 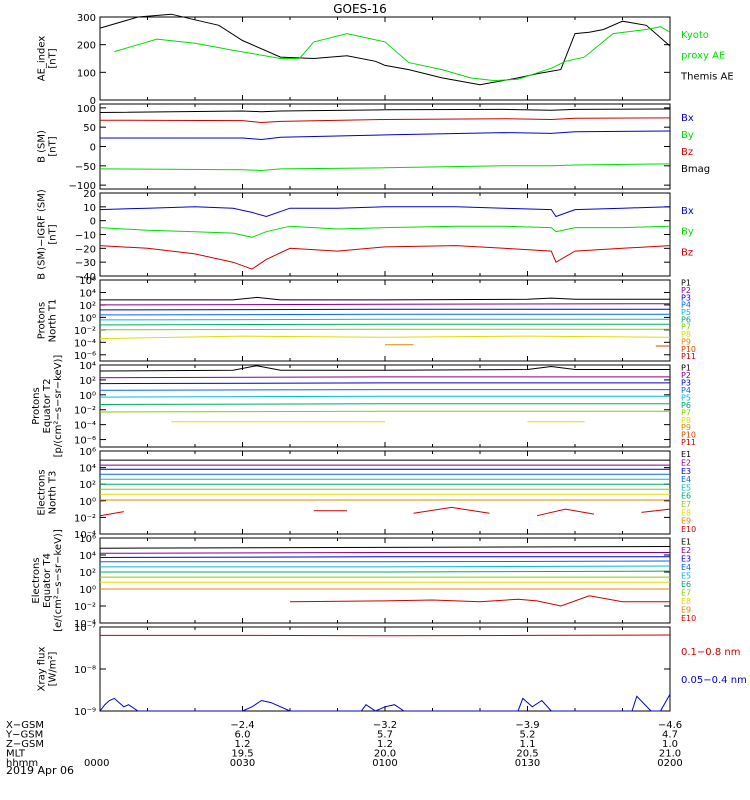 I want to click on y-tick-label: −40, so click(x=85, y=277).